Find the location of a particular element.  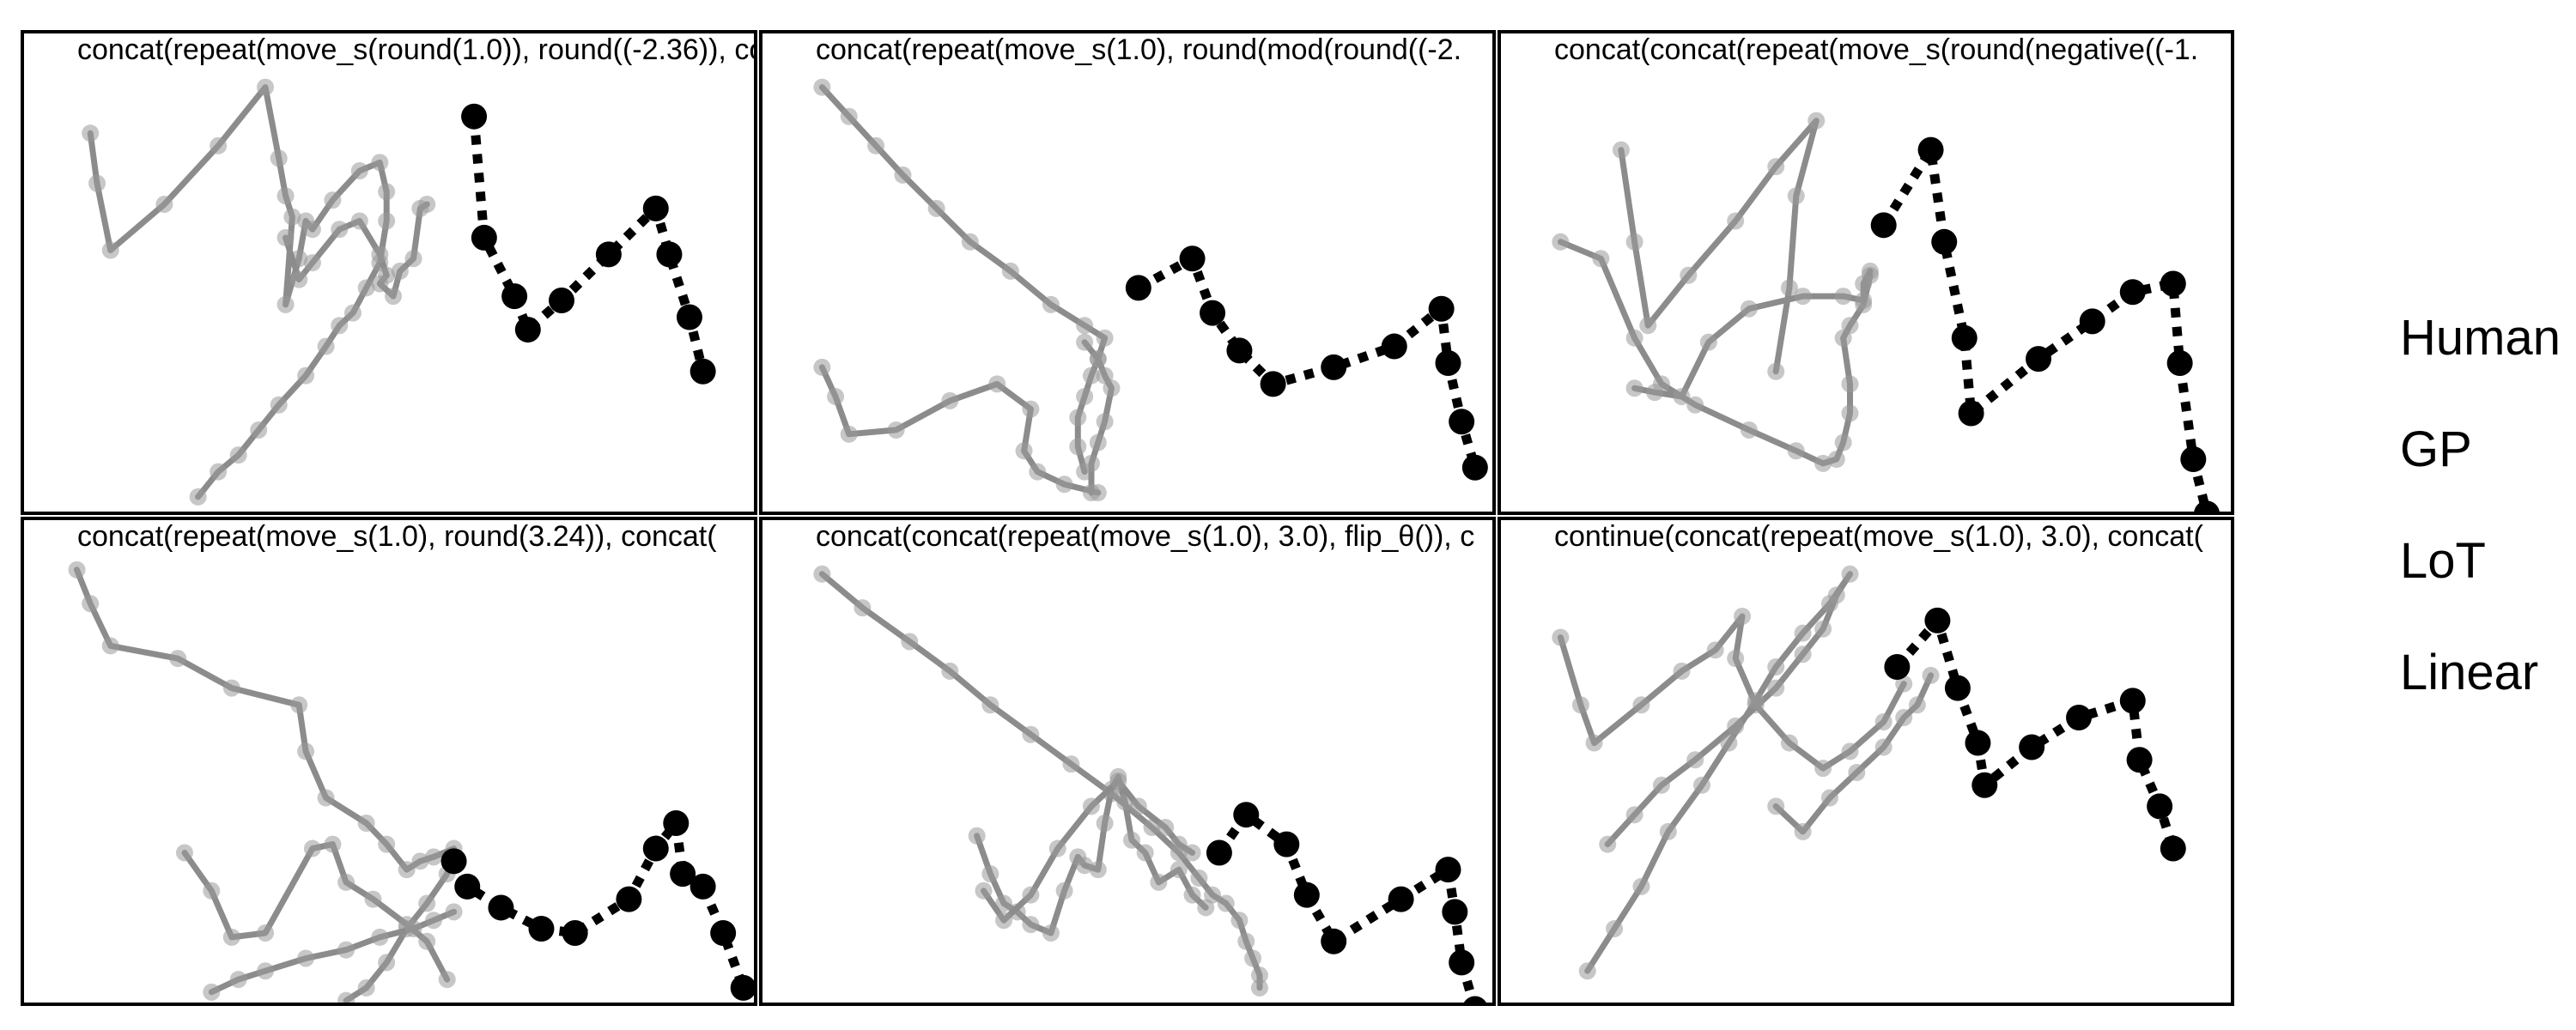

chart3-observed-line is located at coordinates (2046, 324).